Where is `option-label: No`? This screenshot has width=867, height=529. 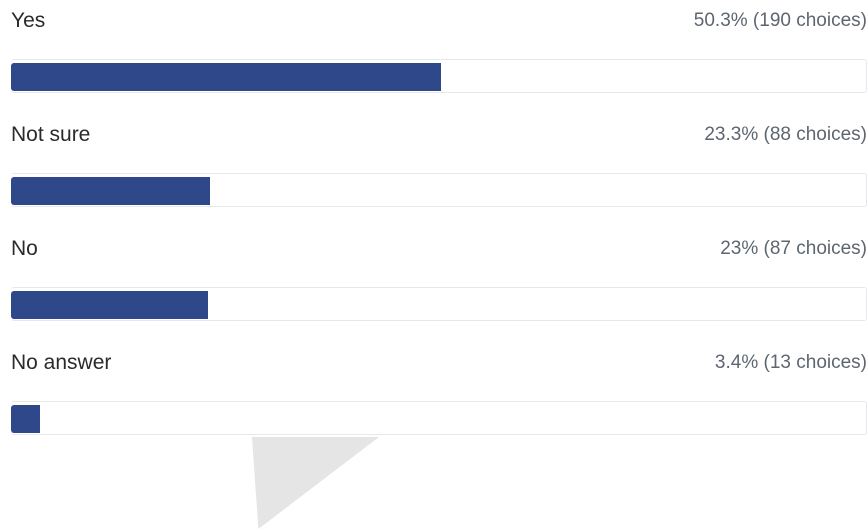 option-label: No is located at coordinates (24, 248).